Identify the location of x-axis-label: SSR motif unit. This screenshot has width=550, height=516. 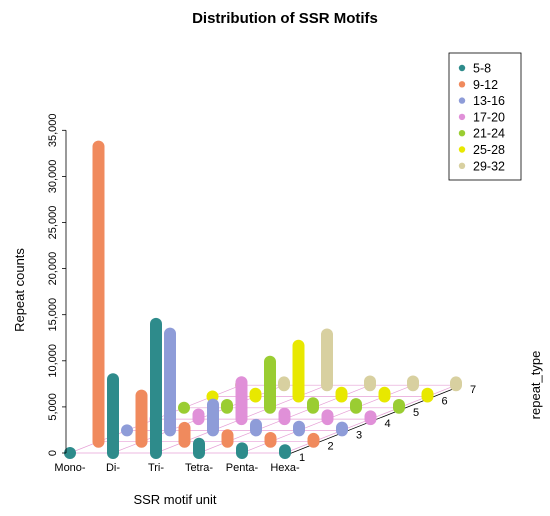
(174, 499).